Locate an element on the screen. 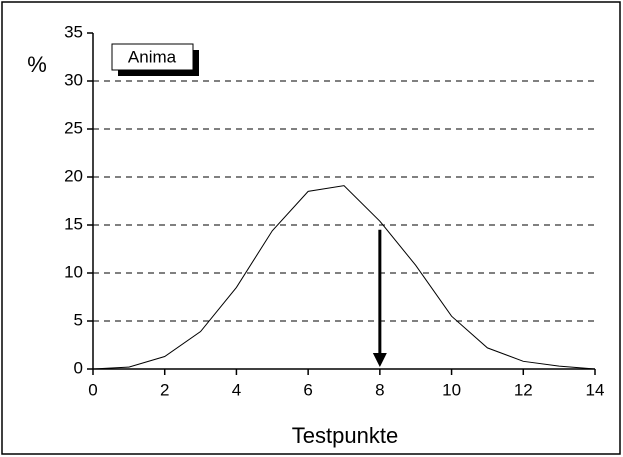 This screenshot has height=457, width=623. y-tick-label: 10 is located at coordinates (73, 271).